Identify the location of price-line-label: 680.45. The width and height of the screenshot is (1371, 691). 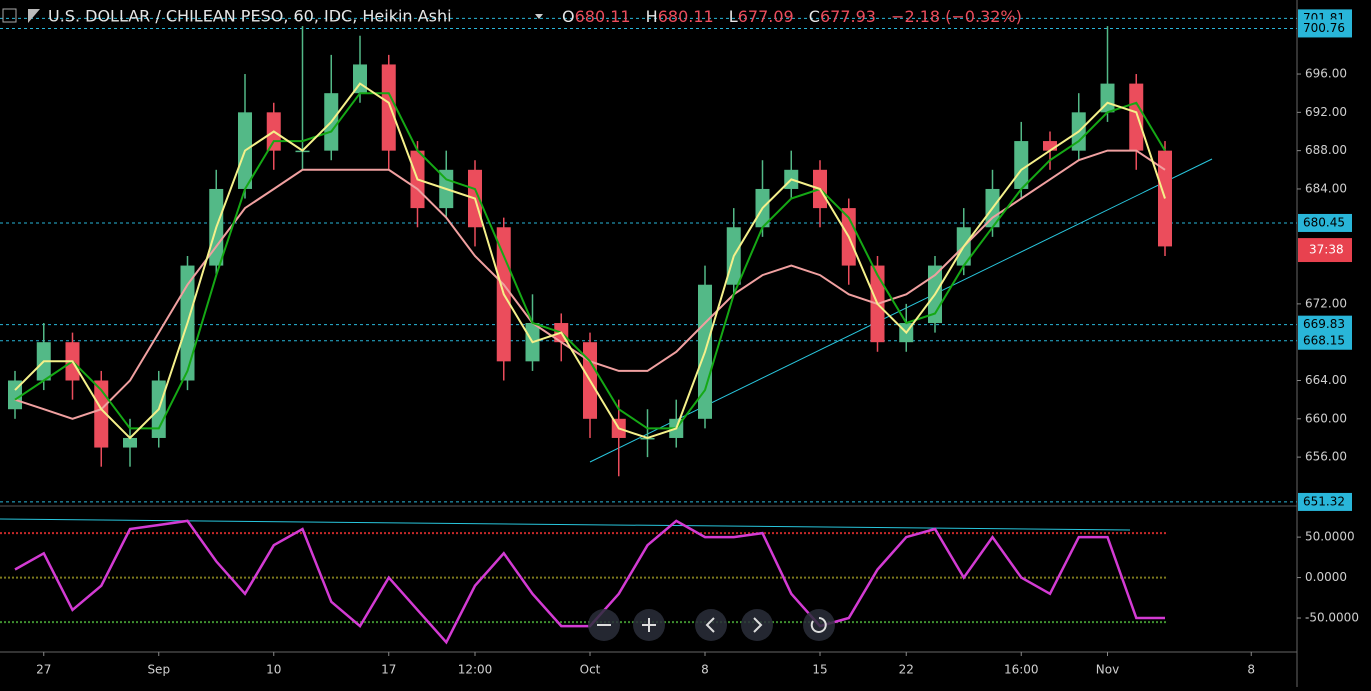
(1324, 222).